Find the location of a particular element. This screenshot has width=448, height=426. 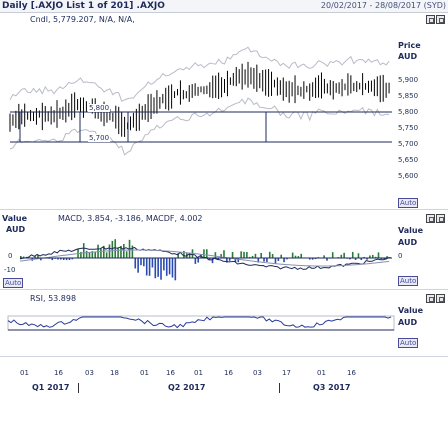

price-auto-button: Auto is located at coordinates (408, 203).